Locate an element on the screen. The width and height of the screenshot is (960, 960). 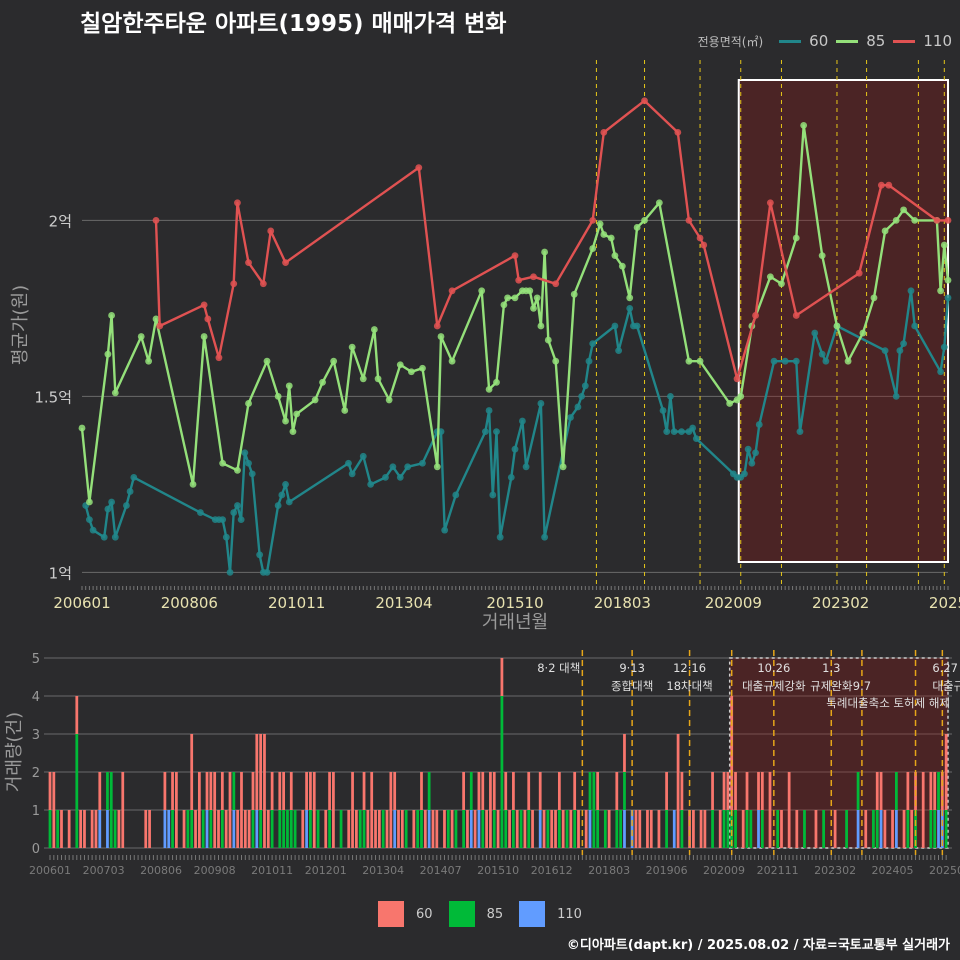
bar-x-tick-label: 202302 is located at coordinates (835, 870).